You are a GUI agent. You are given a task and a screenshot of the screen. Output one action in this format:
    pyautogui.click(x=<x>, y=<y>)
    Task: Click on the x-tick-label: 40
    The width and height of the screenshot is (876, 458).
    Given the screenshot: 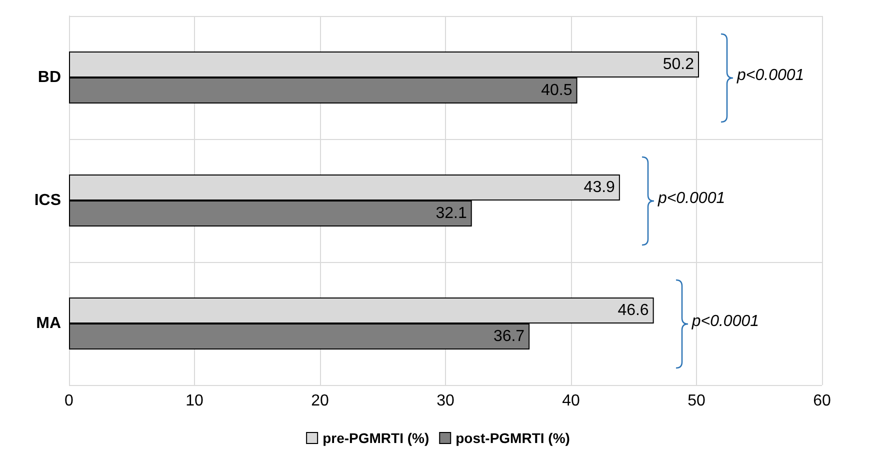 What is the action you would take?
    pyautogui.click(x=571, y=401)
    